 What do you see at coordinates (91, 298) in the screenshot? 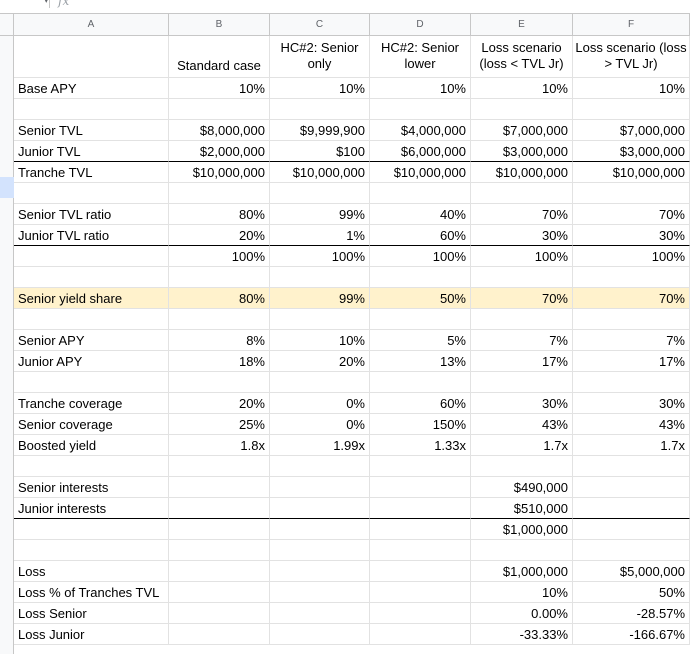
I see `cell-a-senior_yield_share: Senior yield share` at bounding box center [91, 298].